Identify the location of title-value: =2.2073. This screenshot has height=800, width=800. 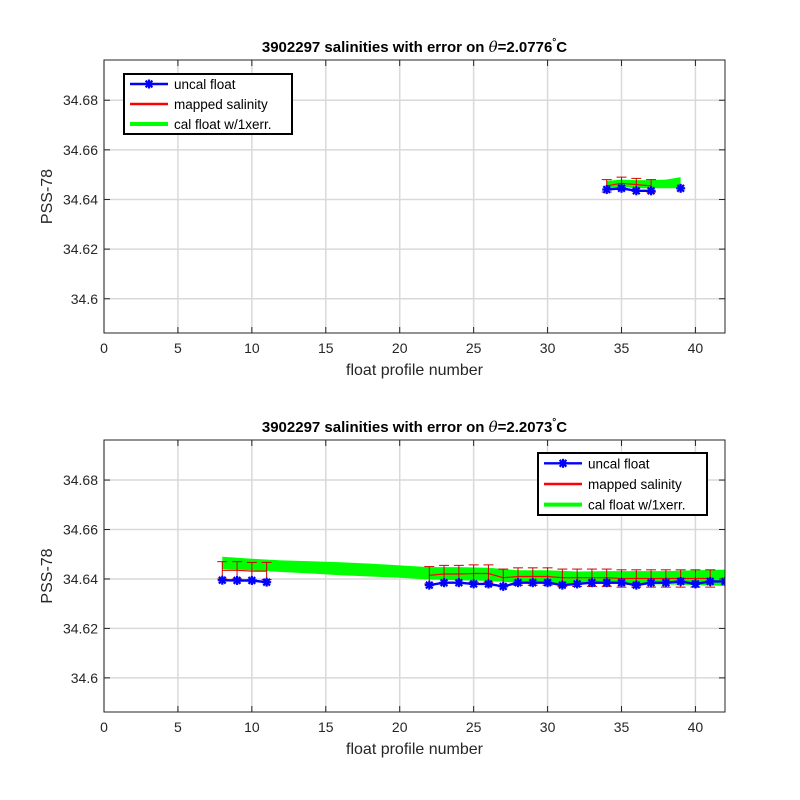
(525, 427).